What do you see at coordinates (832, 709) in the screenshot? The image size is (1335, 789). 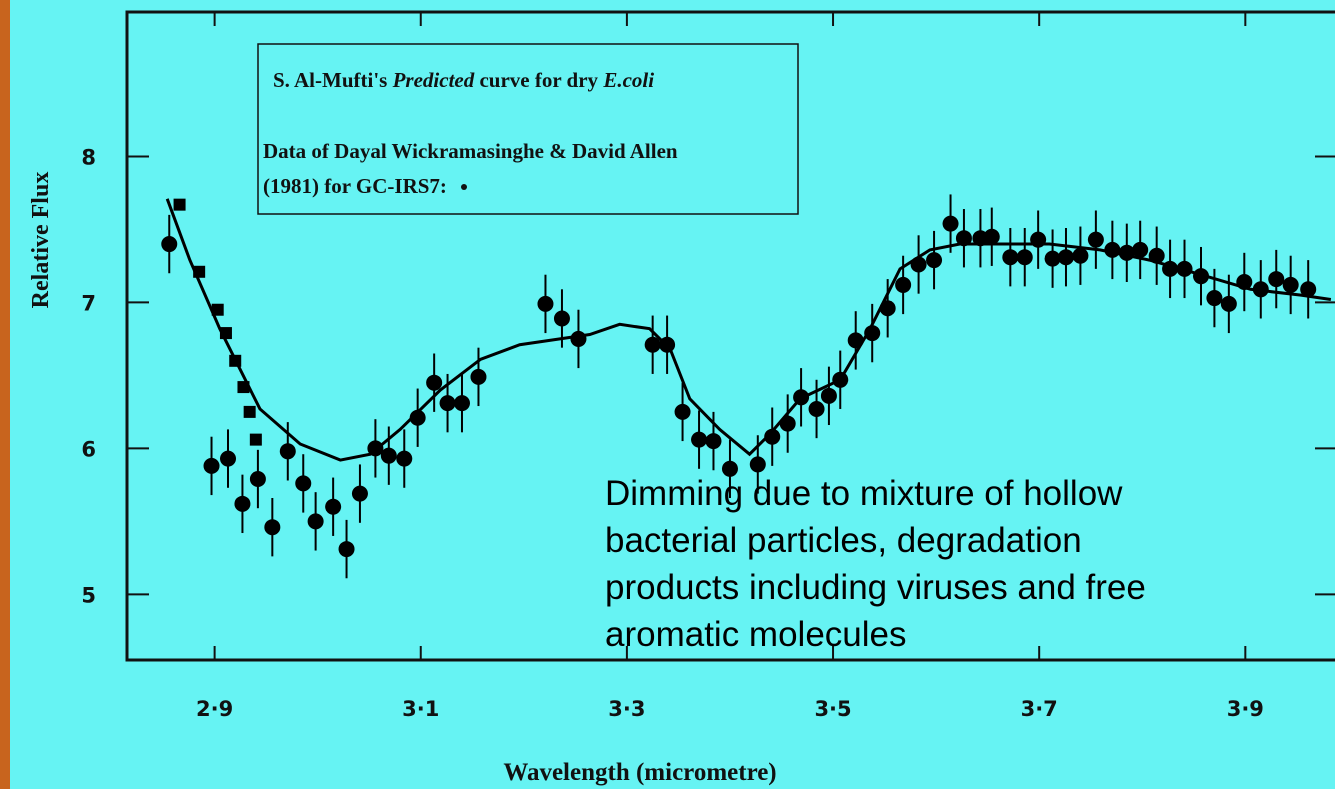 I see `x-tick-label: 3·5` at bounding box center [832, 709].